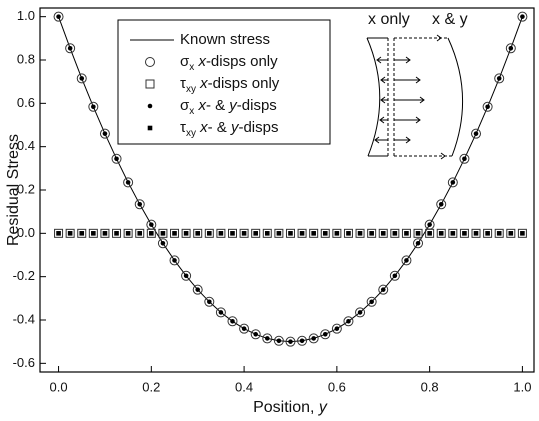  What do you see at coordinates (24, 362) in the screenshot?
I see `y-tick-label: -0.6` at bounding box center [24, 362].